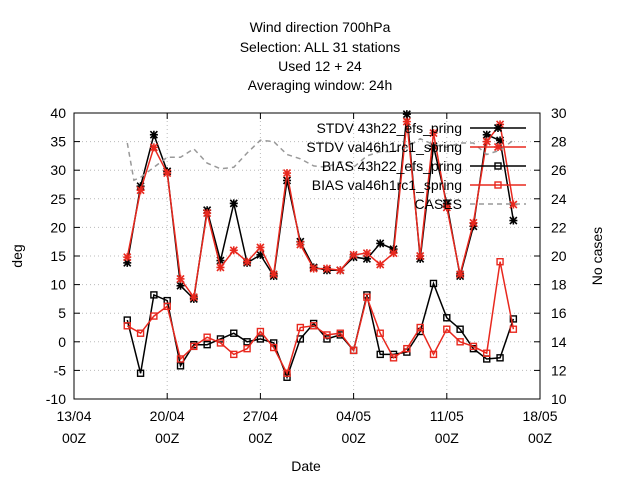 Image resolution: width=640 pixels, height=480 pixels. I want to click on title-line: Averaging window: 24h, so click(320, 85).